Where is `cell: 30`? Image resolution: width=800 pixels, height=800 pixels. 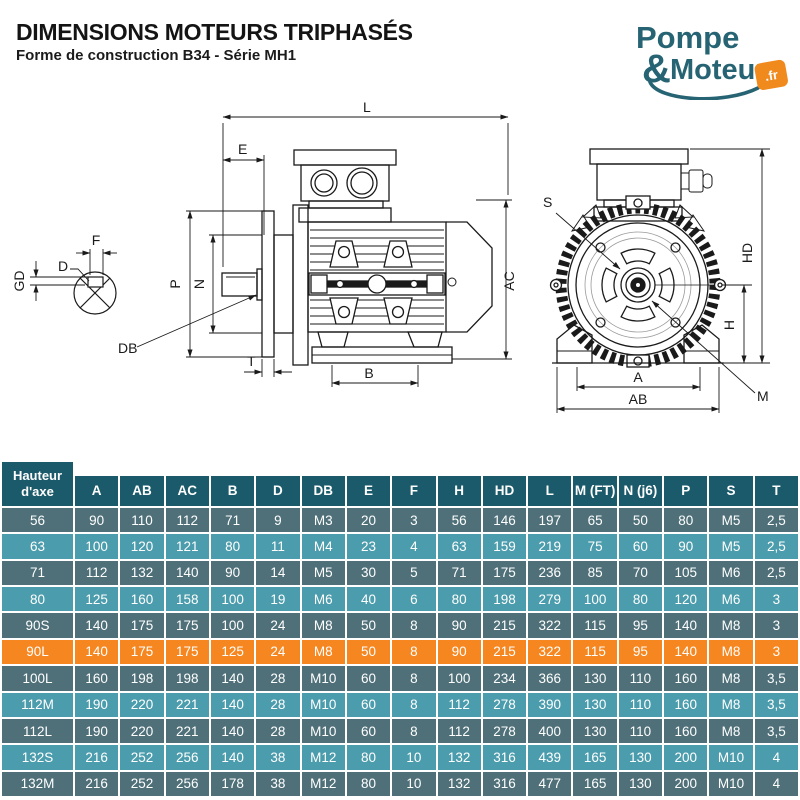 cell: 30 is located at coordinates (368, 573).